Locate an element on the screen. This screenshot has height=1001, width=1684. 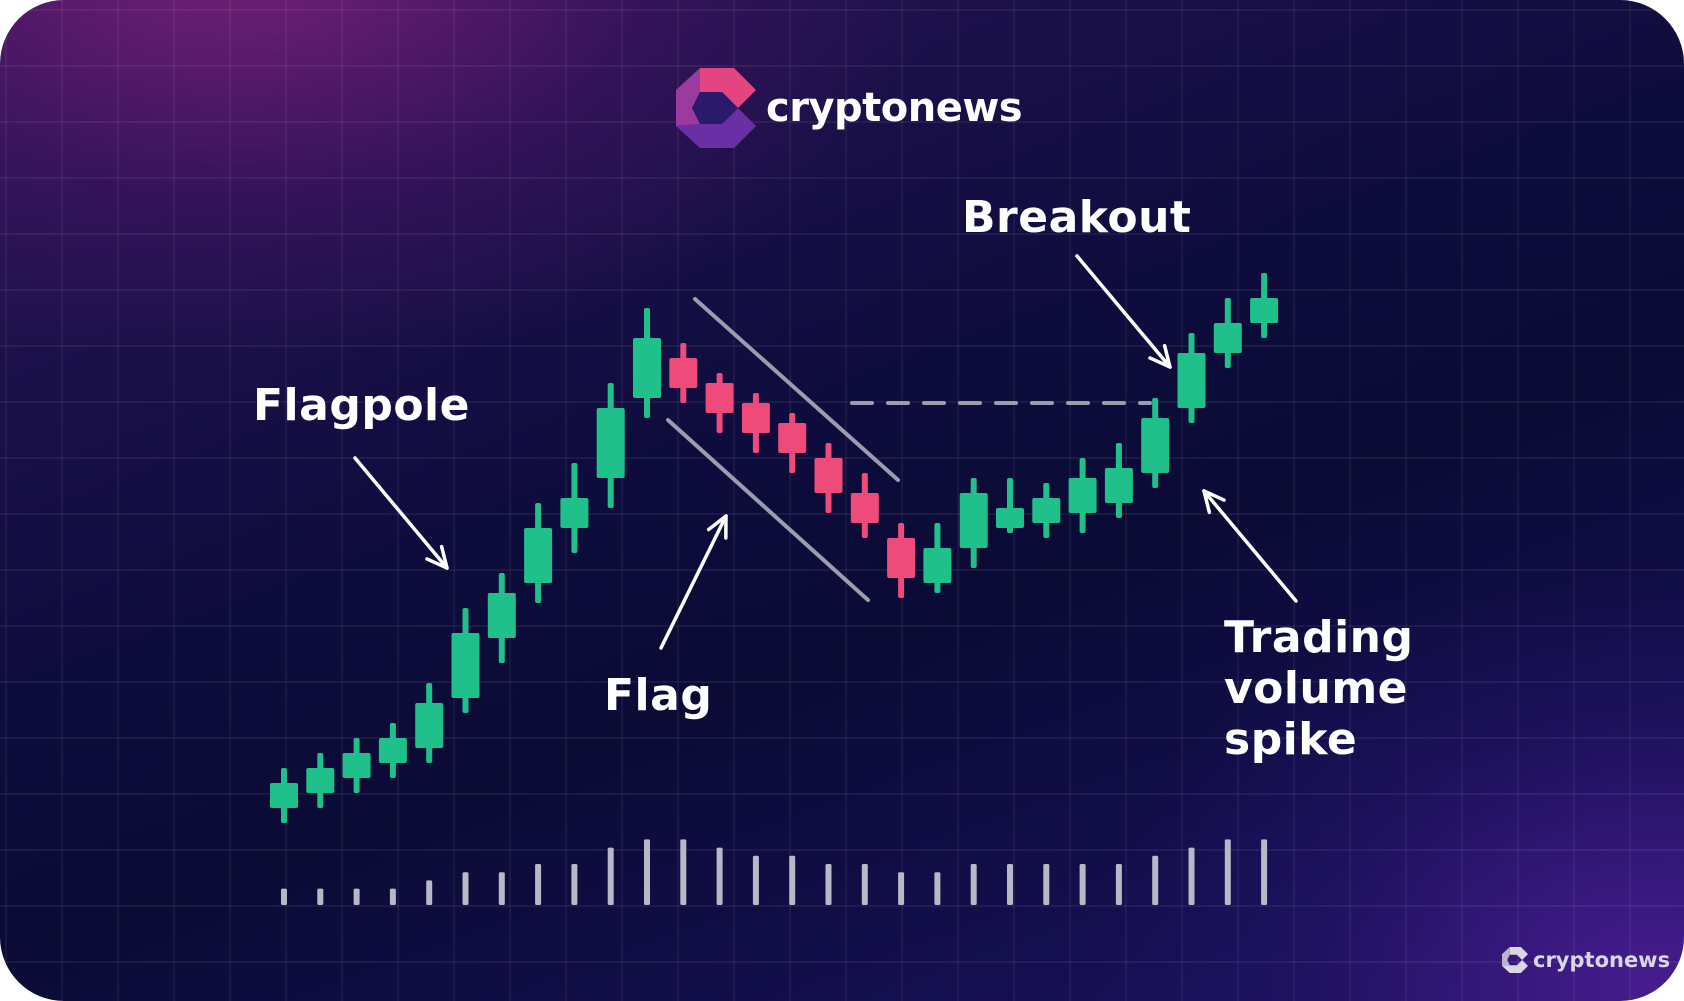
cryptonews-logo-icon is located at coordinates (716, 108).